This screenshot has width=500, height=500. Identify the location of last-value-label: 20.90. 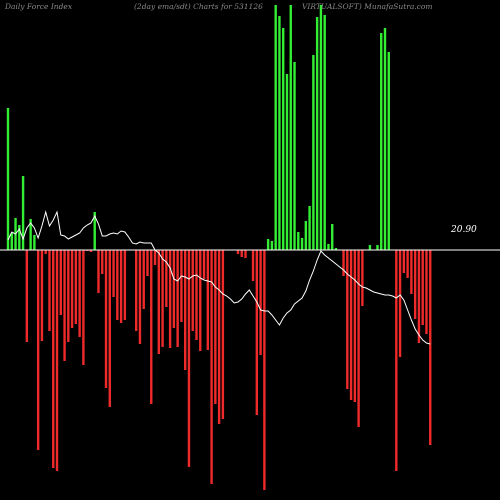
(464, 230).